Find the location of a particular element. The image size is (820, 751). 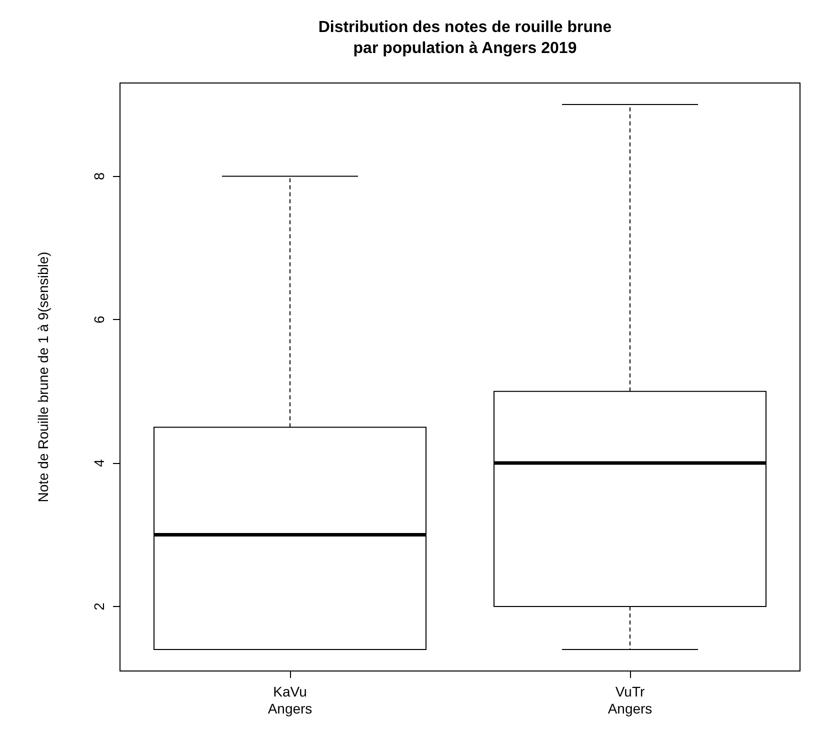

y-tick-label: 4 is located at coordinates (99, 462).